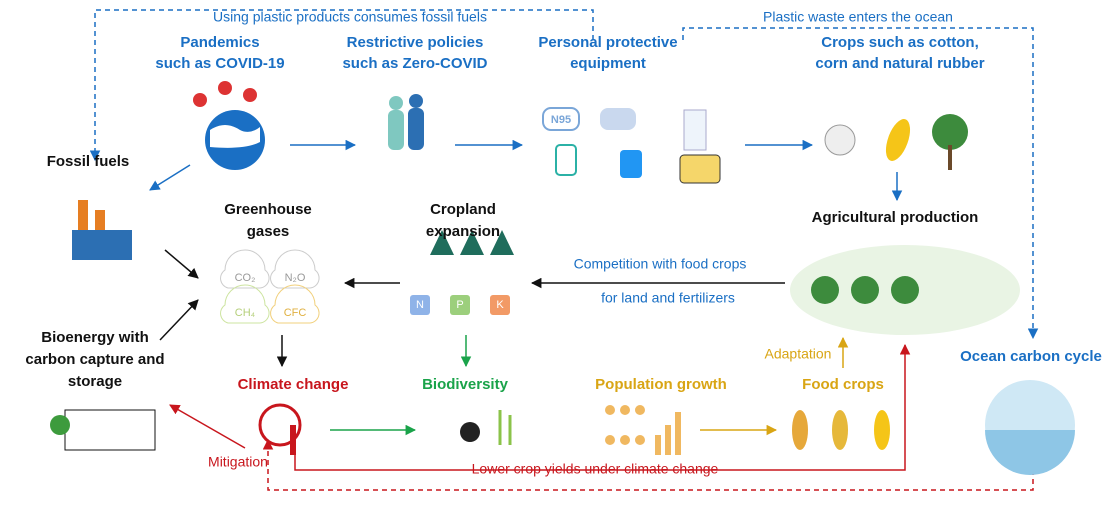 The width and height of the screenshot is (1120, 521). Describe the element at coordinates (660, 264) in the screenshot. I see `edge-label: Competition with food crops` at that location.